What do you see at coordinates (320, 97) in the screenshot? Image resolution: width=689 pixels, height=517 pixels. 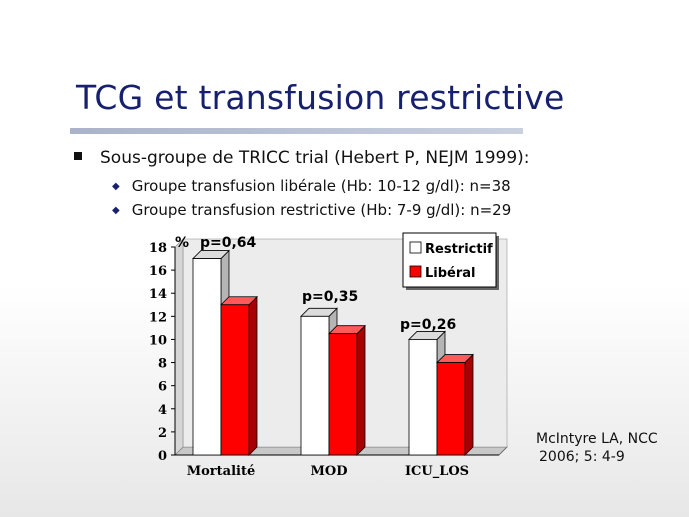 I see `slide-title: TCG et transfusion restrictive` at bounding box center [320, 97].